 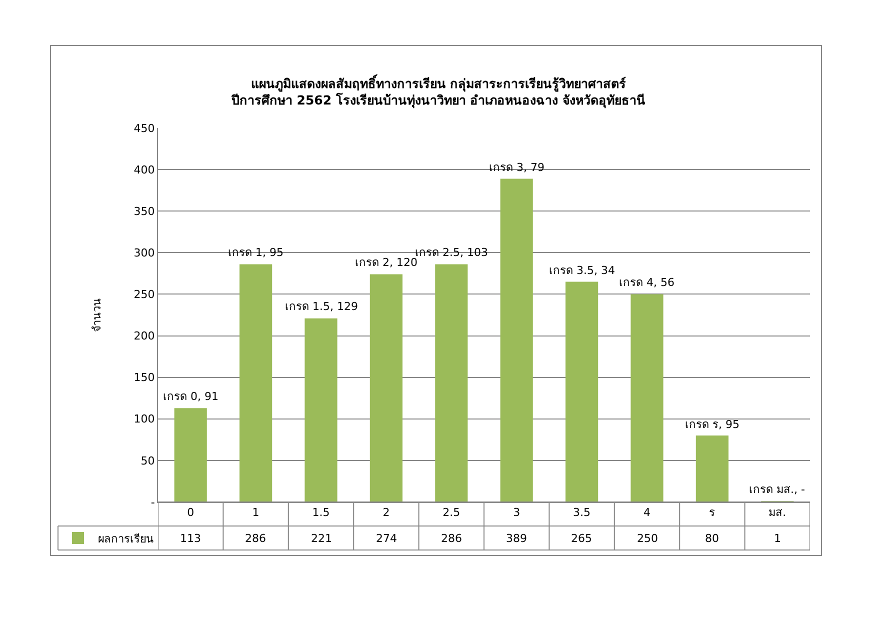 I want to click on annotation: เกรด 3, 79, so click(x=516, y=167).